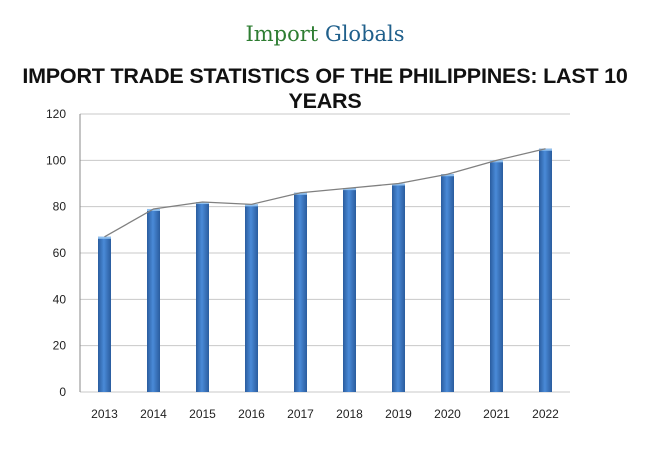 The height and width of the screenshot is (450, 650). Describe the element at coordinates (60, 346) in the screenshot. I see `y-tick-label: 20` at that location.